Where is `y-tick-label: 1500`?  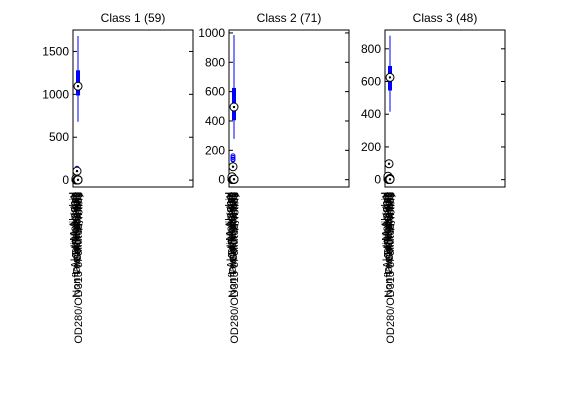 y-tick-label: 1500 is located at coordinates (55, 51).